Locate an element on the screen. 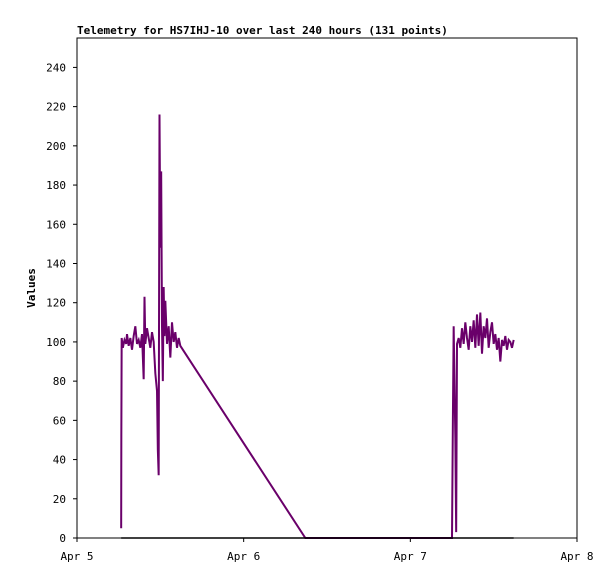 Image resolution: width=615 pixels, height=579 pixels. y-tick-label: 80 is located at coordinates (59, 381).